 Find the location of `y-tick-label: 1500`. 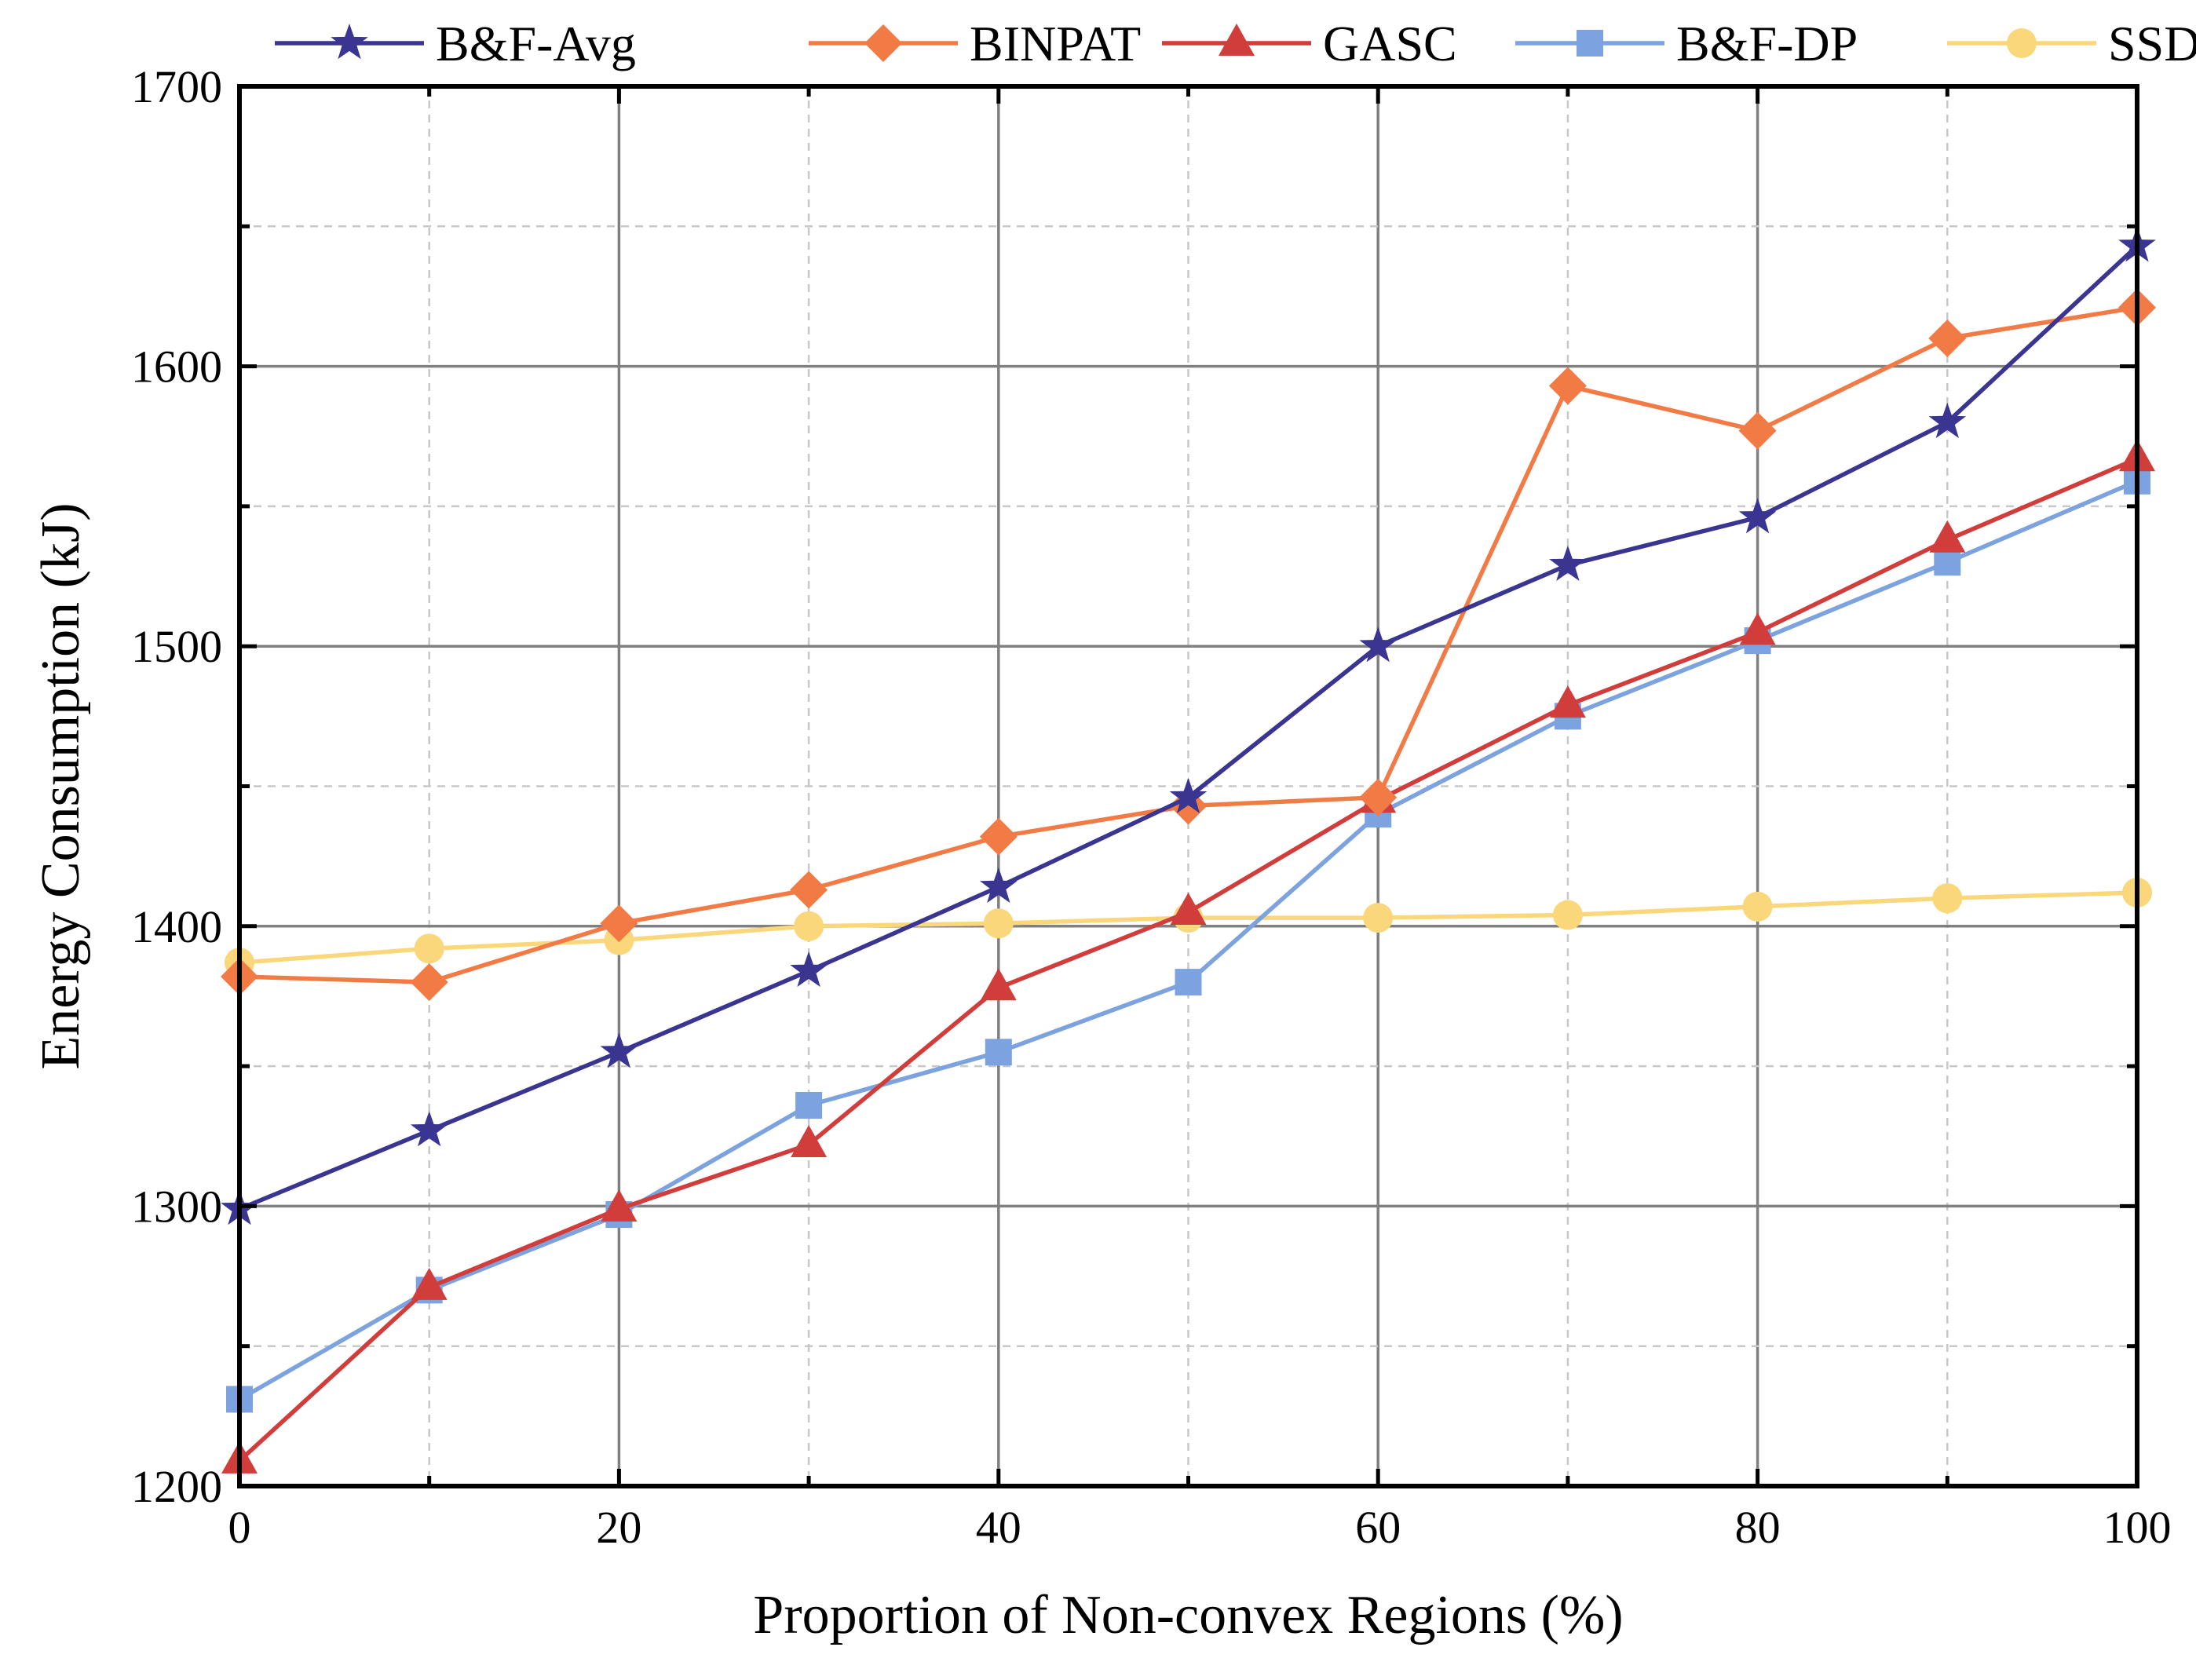

y-tick-label: 1500 is located at coordinates (176, 646).